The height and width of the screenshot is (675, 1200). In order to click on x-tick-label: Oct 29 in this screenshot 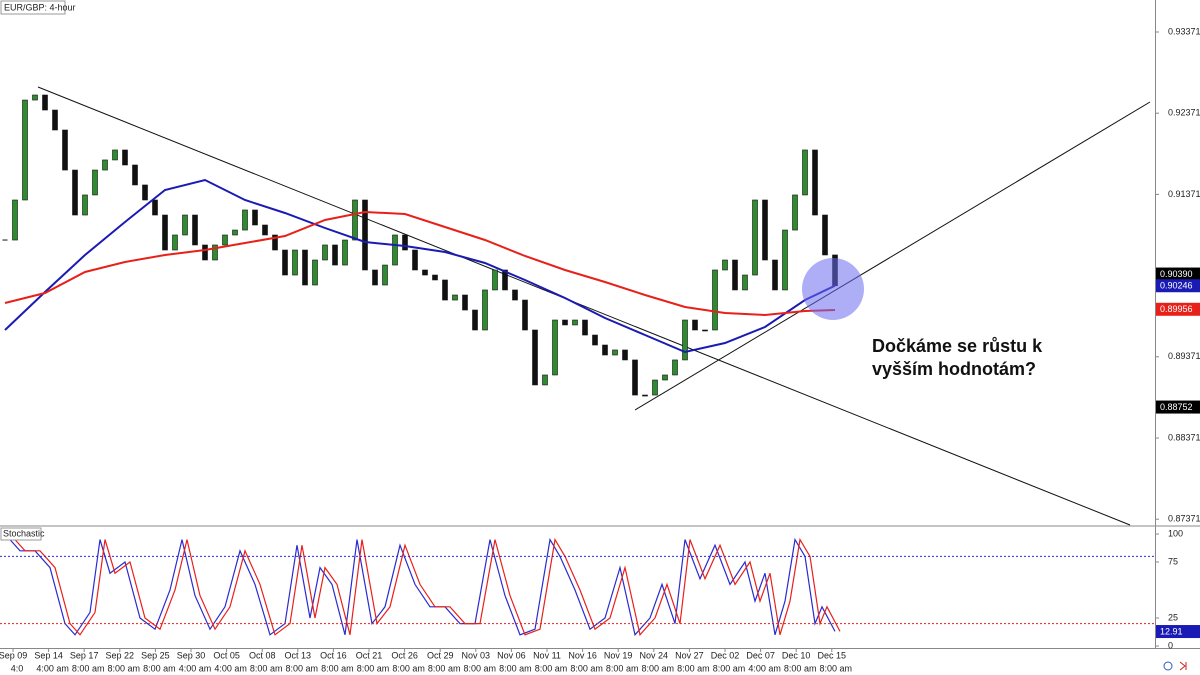, I will do `click(440, 655)`.